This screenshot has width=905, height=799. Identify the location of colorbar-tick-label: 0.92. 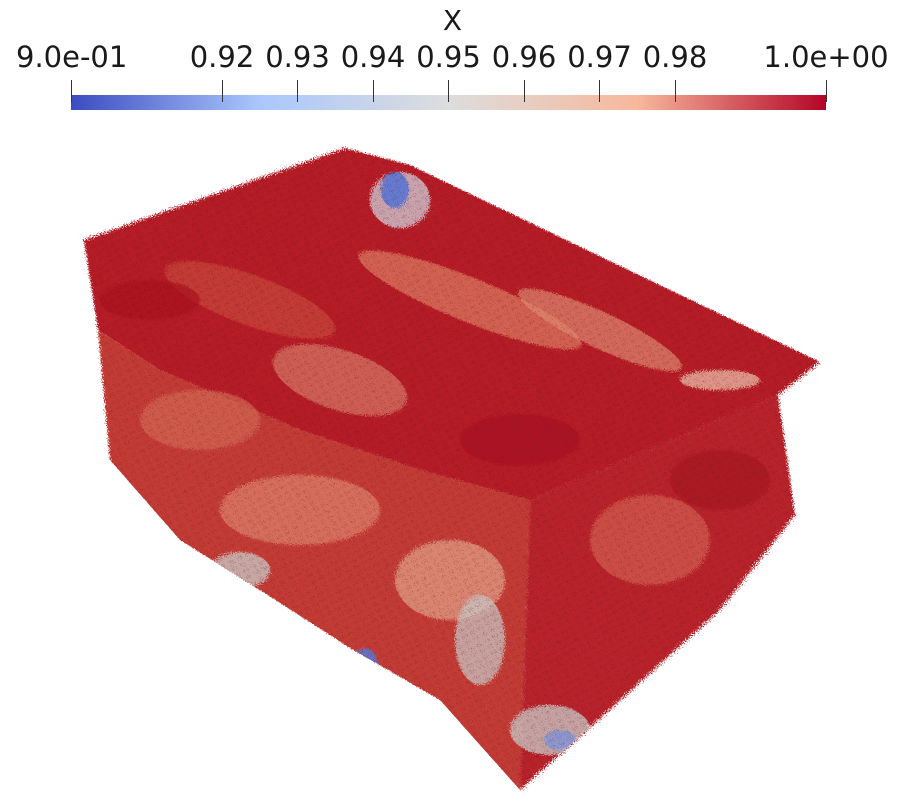
(222, 57).